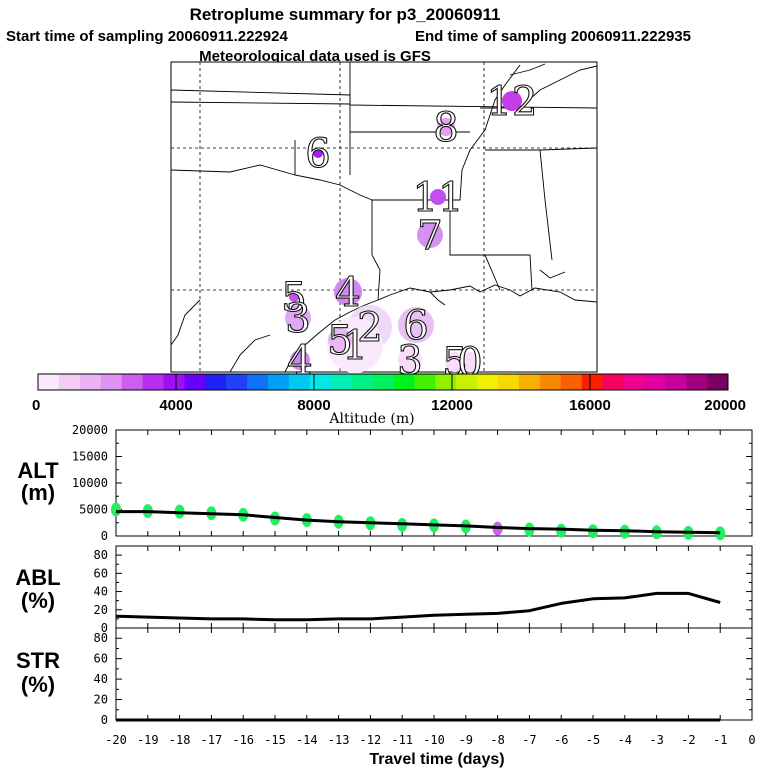 The width and height of the screenshot is (768, 768). I want to click on trajectory-day-label: 5, so click(339, 341).